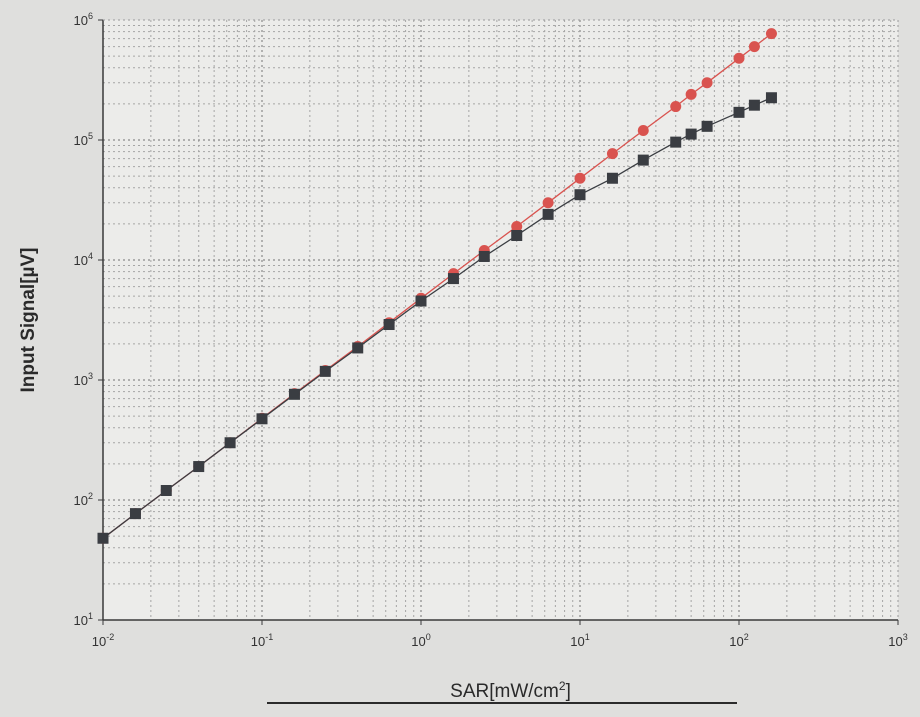  I want to click on y-axis-title: Input Signal[µV], so click(28, 320).